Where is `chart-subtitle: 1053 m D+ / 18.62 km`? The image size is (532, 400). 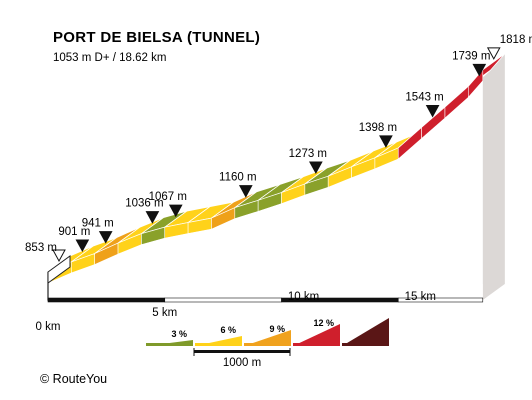 chart-subtitle: 1053 m D+ / 18.62 km is located at coordinates (109, 58).